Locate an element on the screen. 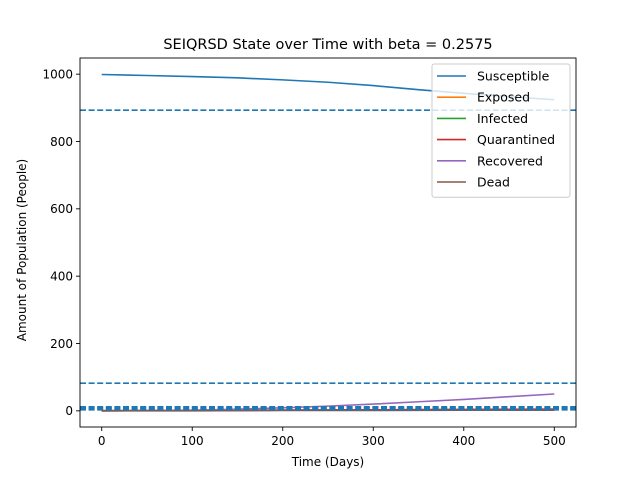 Image resolution: width=640 pixels, height=480 pixels. x-tick-label: 400 is located at coordinates (463, 441).